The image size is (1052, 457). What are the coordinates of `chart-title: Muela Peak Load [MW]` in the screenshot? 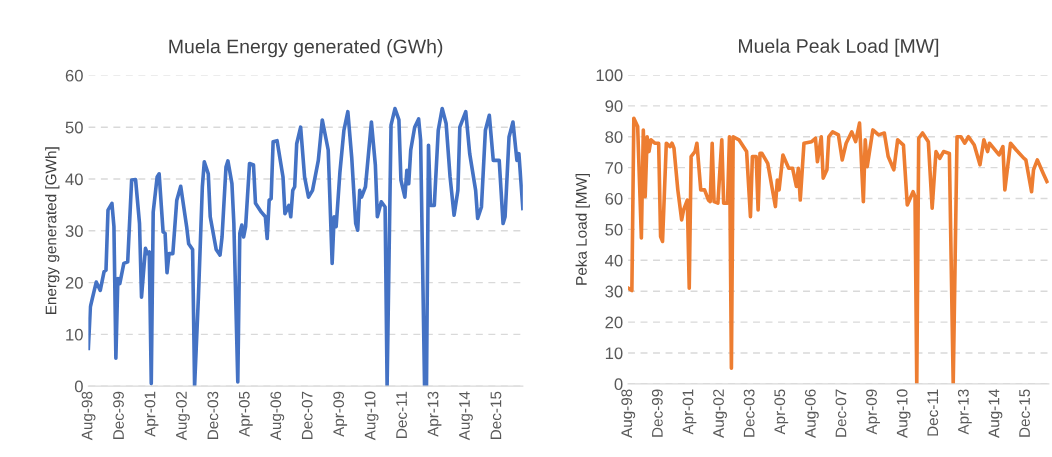 It's located at (839, 47).